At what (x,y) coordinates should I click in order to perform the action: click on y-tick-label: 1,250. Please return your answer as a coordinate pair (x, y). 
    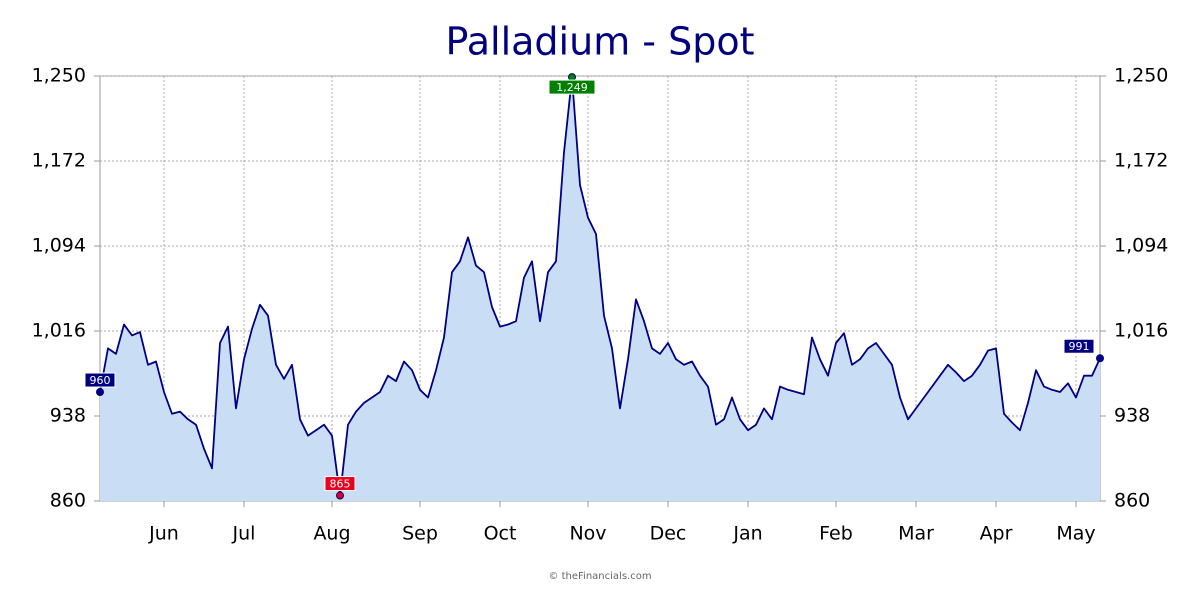
    Looking at the image, I should click on (59, 76).